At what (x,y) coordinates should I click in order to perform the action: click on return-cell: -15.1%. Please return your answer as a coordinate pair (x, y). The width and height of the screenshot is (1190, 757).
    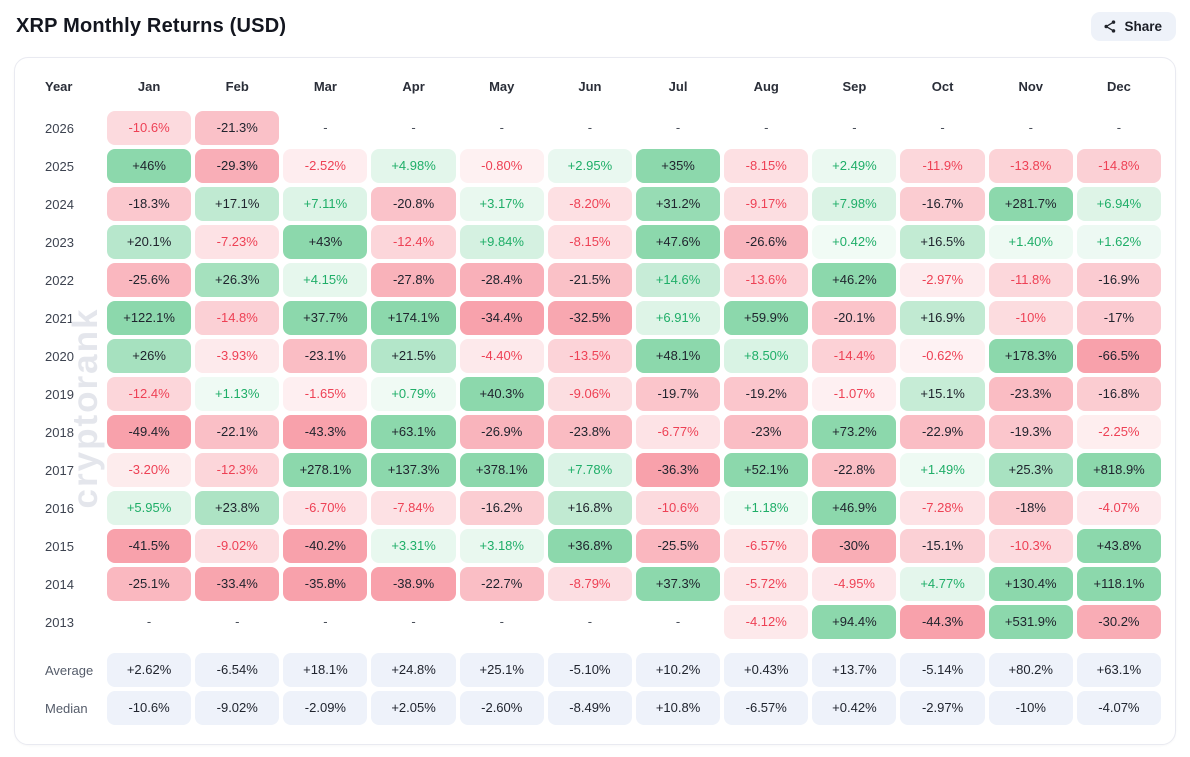
    Looking at the image, I should click on (942, 546).